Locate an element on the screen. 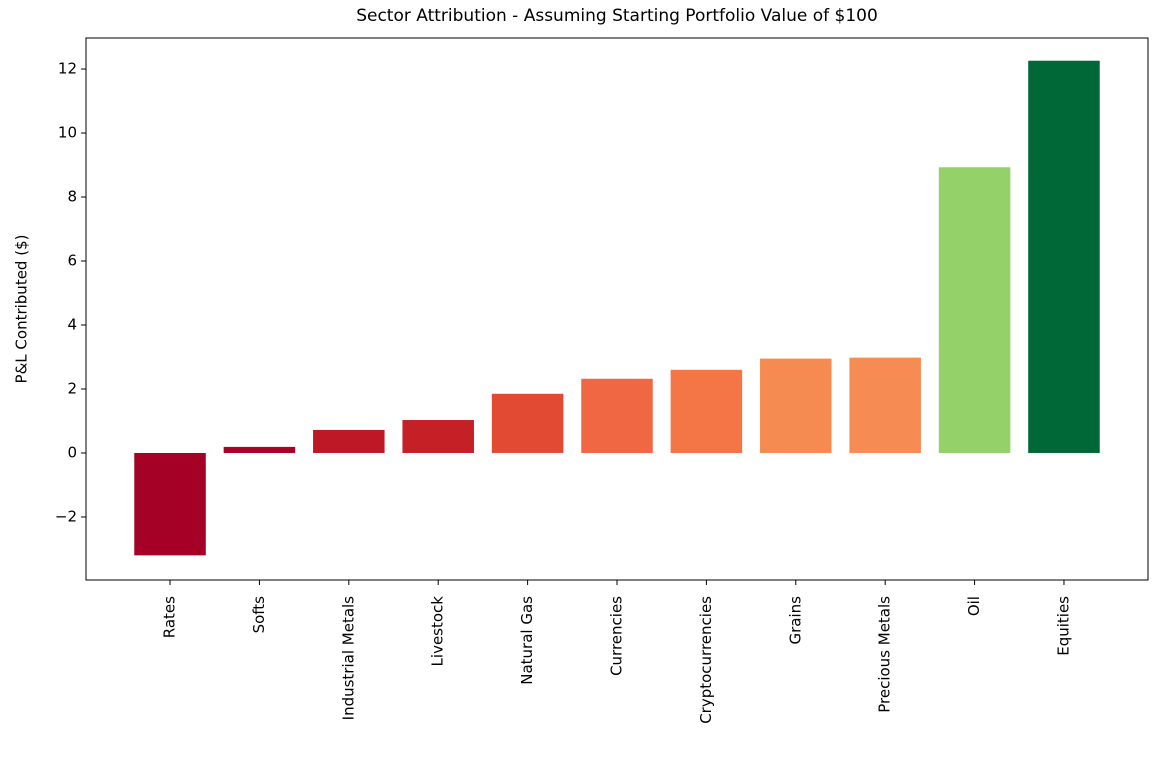  y-tick-label: 8 is located at coordinates (72, 197).